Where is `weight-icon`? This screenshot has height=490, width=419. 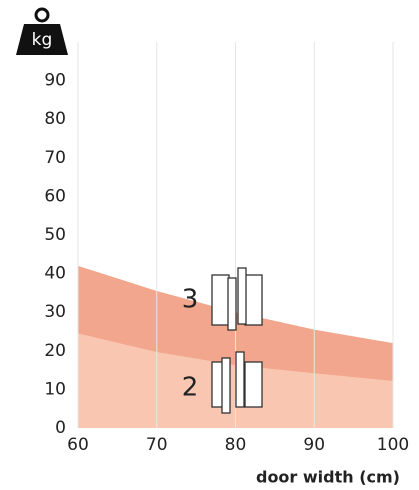 weight-icon is located at coordinates (42, 31).